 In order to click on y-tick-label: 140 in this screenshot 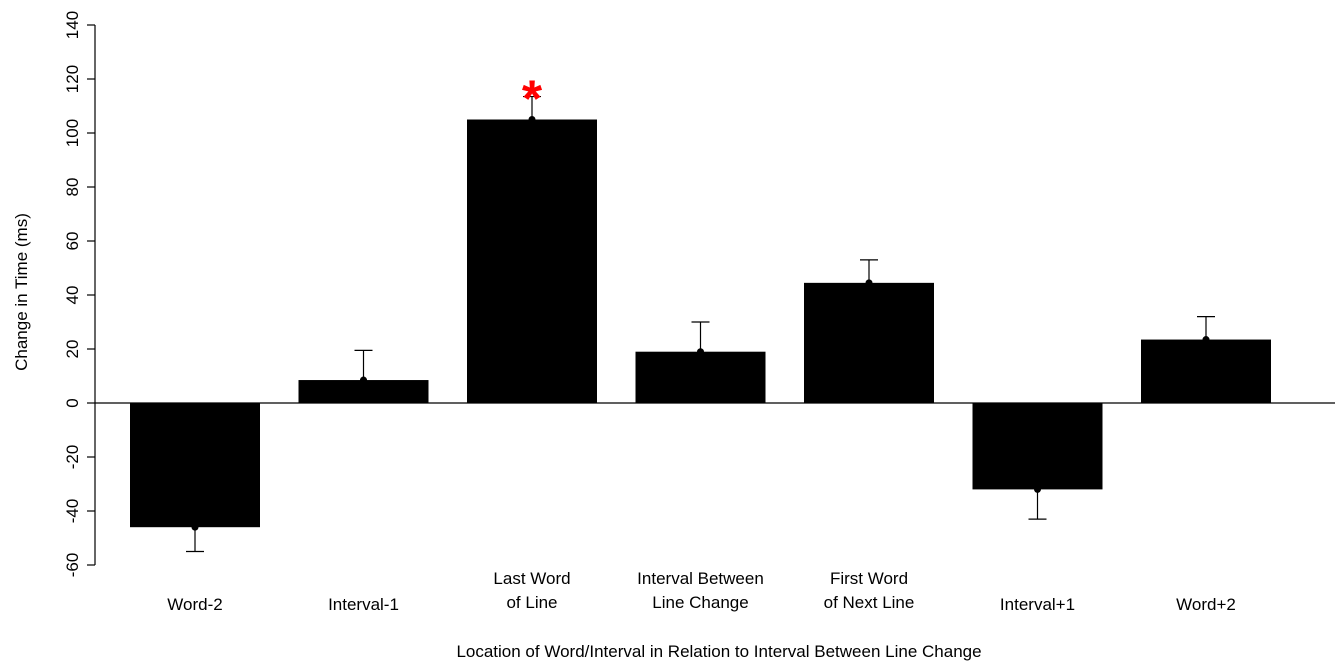, I will do `click(72, 25)`.